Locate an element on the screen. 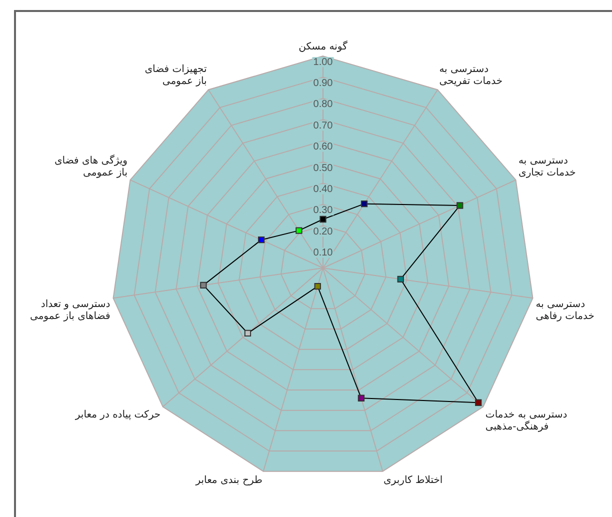 Image resolution: width=612 pixels, height=517 pixels. y-tick-label: 0.40 is located at coordinates (323, 189).